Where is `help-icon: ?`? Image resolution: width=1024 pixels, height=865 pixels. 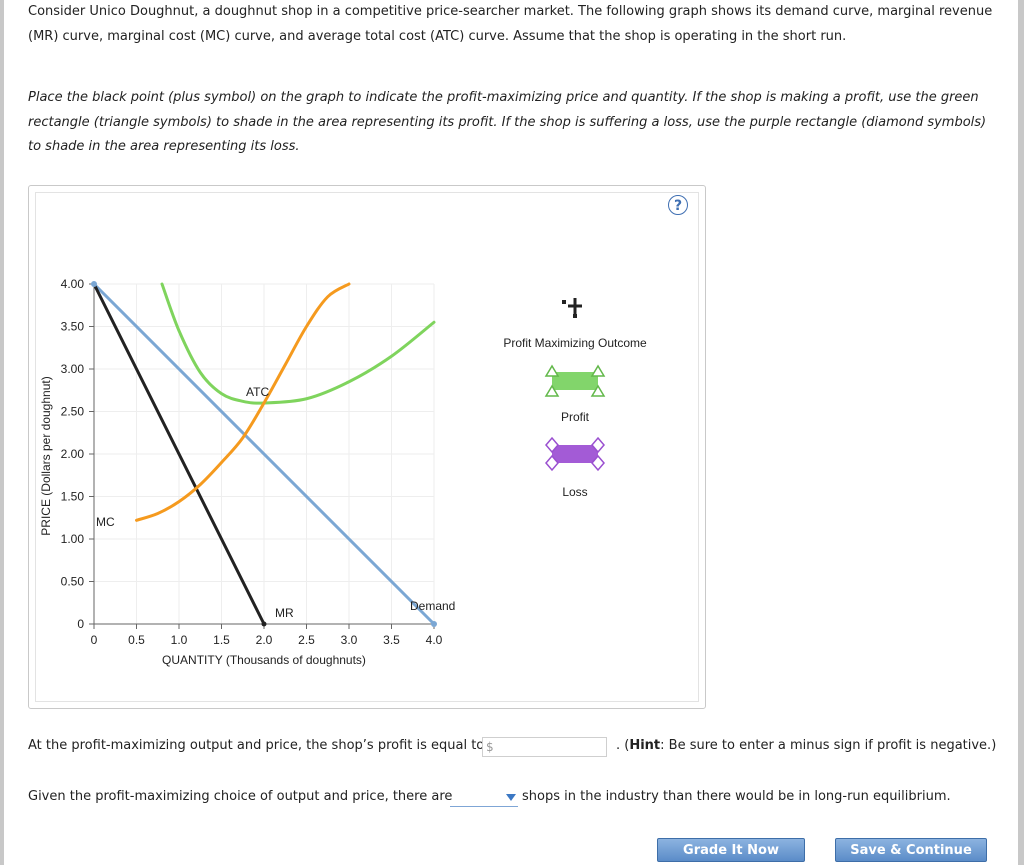 help-icon: ? is located at coordinates (678, 205).